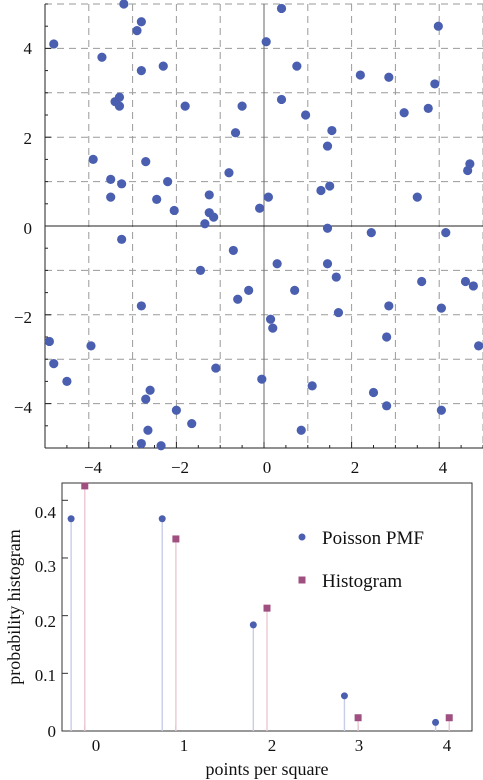  What do you see at coordinates (14, 606) in the screenshot?
I see `y-axis-label: probability histogram` at bounding box center [14, 606].